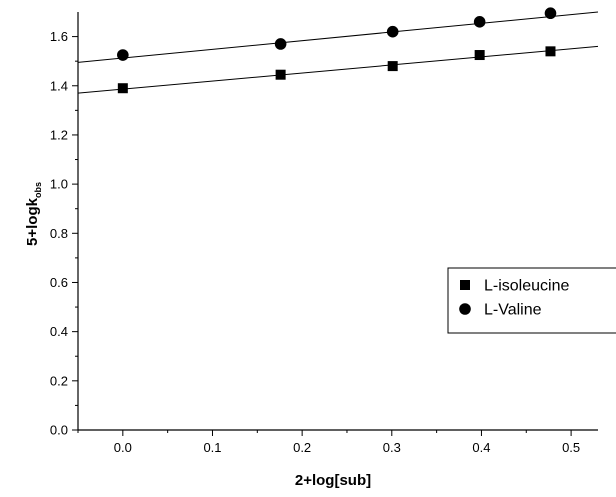 The height and width of the screenshot is (497, 616). Describe the element at coordinates (513, 310) in the screenshot. I see `legend-label-l-valine: L-Valine` at that location.